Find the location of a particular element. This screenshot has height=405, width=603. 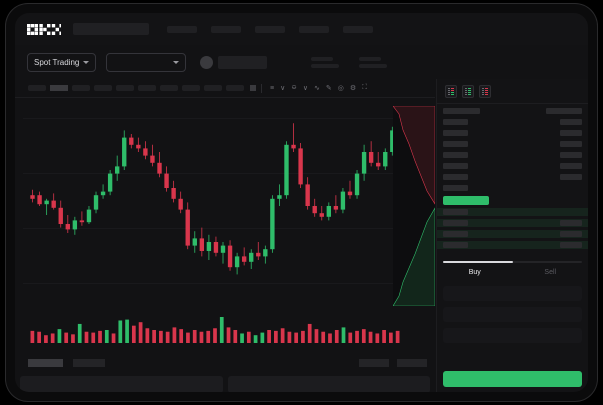

chart-tools: ≡ ∨ ⎉ ∨ ∿ ✎ ◎ ⚙ ⛶ is located at coordinates (318, 88).